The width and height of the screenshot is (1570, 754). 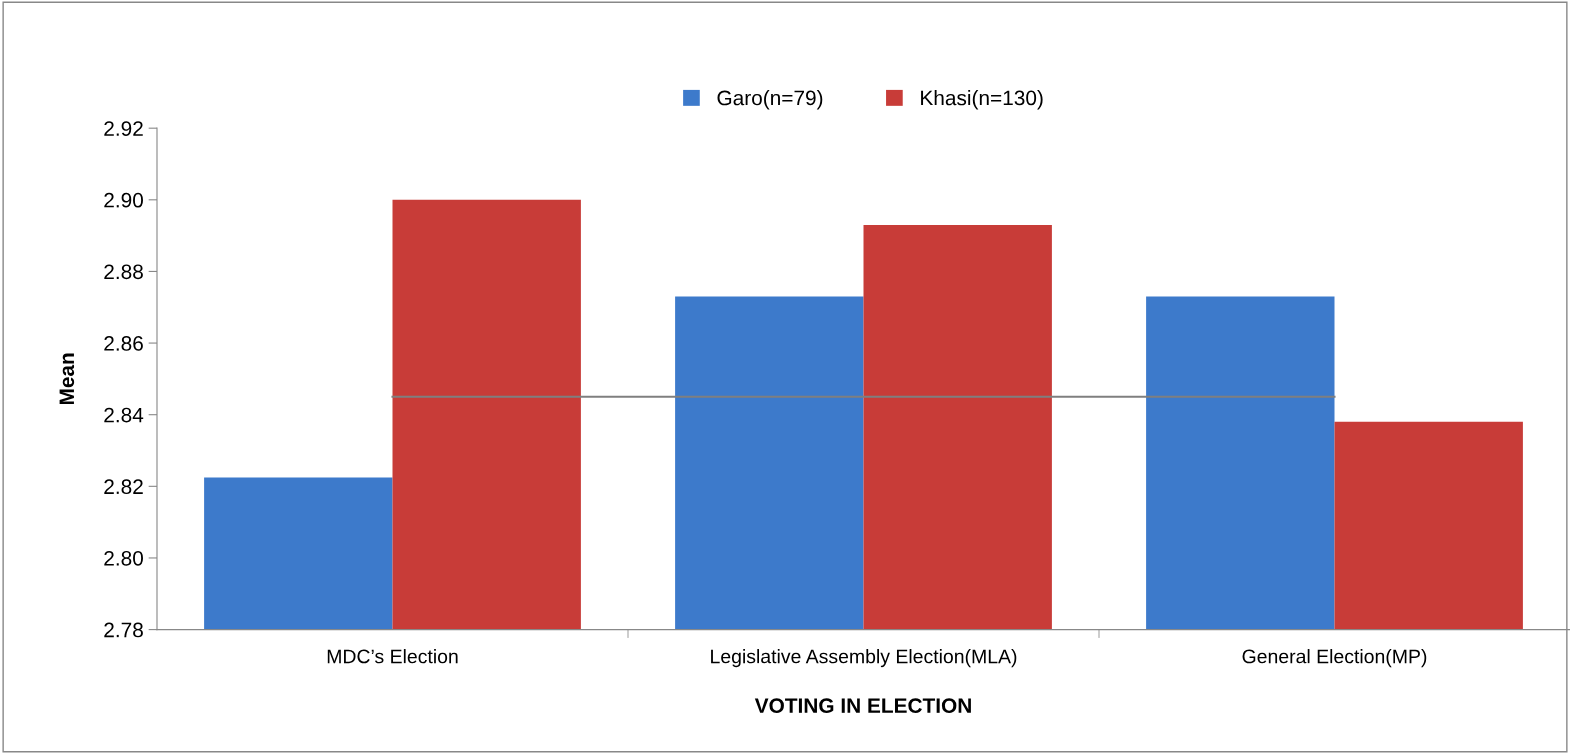 I want to click on y-tick-label: 2.80, so click(x=123, y=558).